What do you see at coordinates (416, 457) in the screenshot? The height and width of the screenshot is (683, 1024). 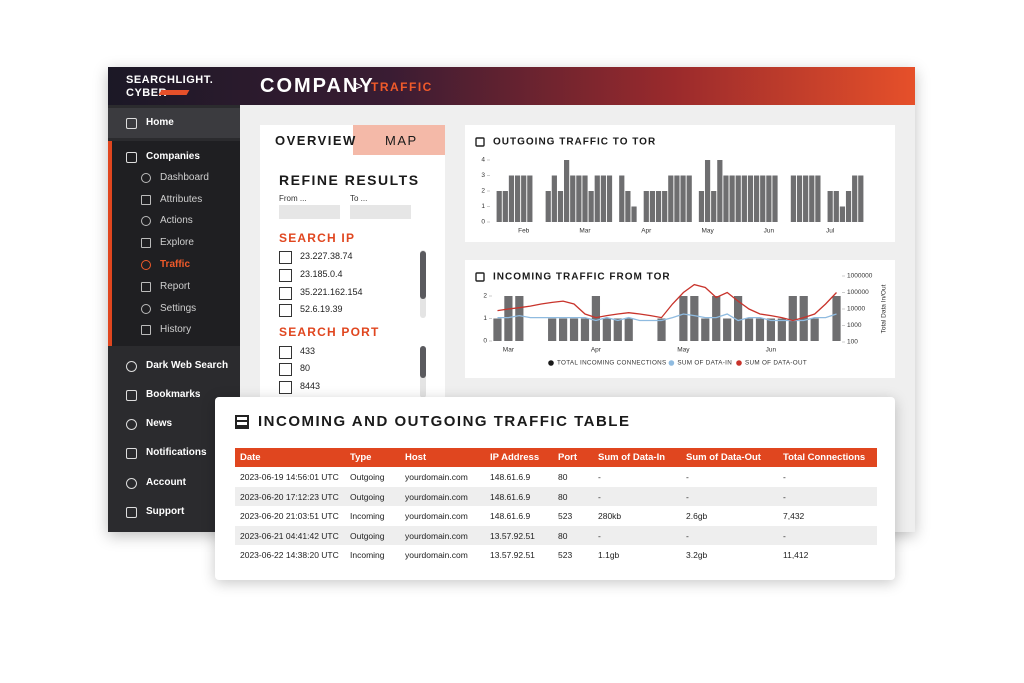 I see `column-header: Host` at bounding box center [416, 457].